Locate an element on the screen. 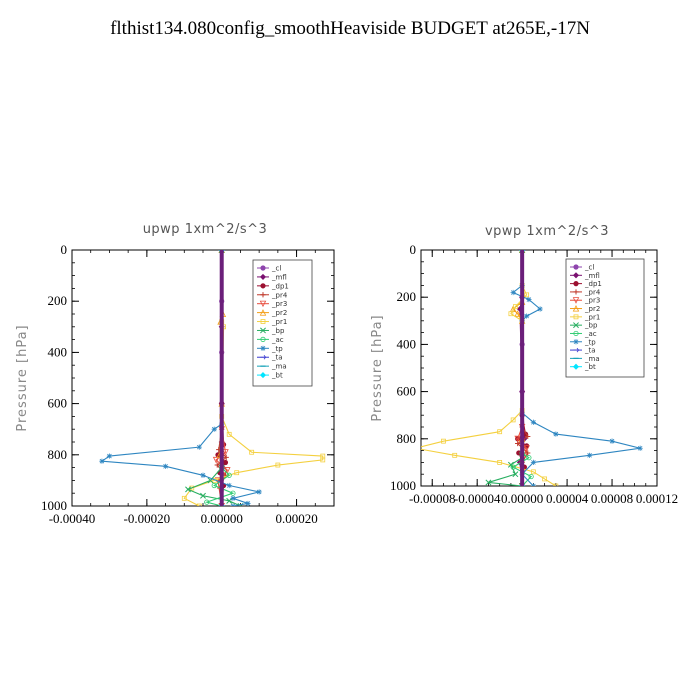  series-bp is located at coordinates (214, 378).